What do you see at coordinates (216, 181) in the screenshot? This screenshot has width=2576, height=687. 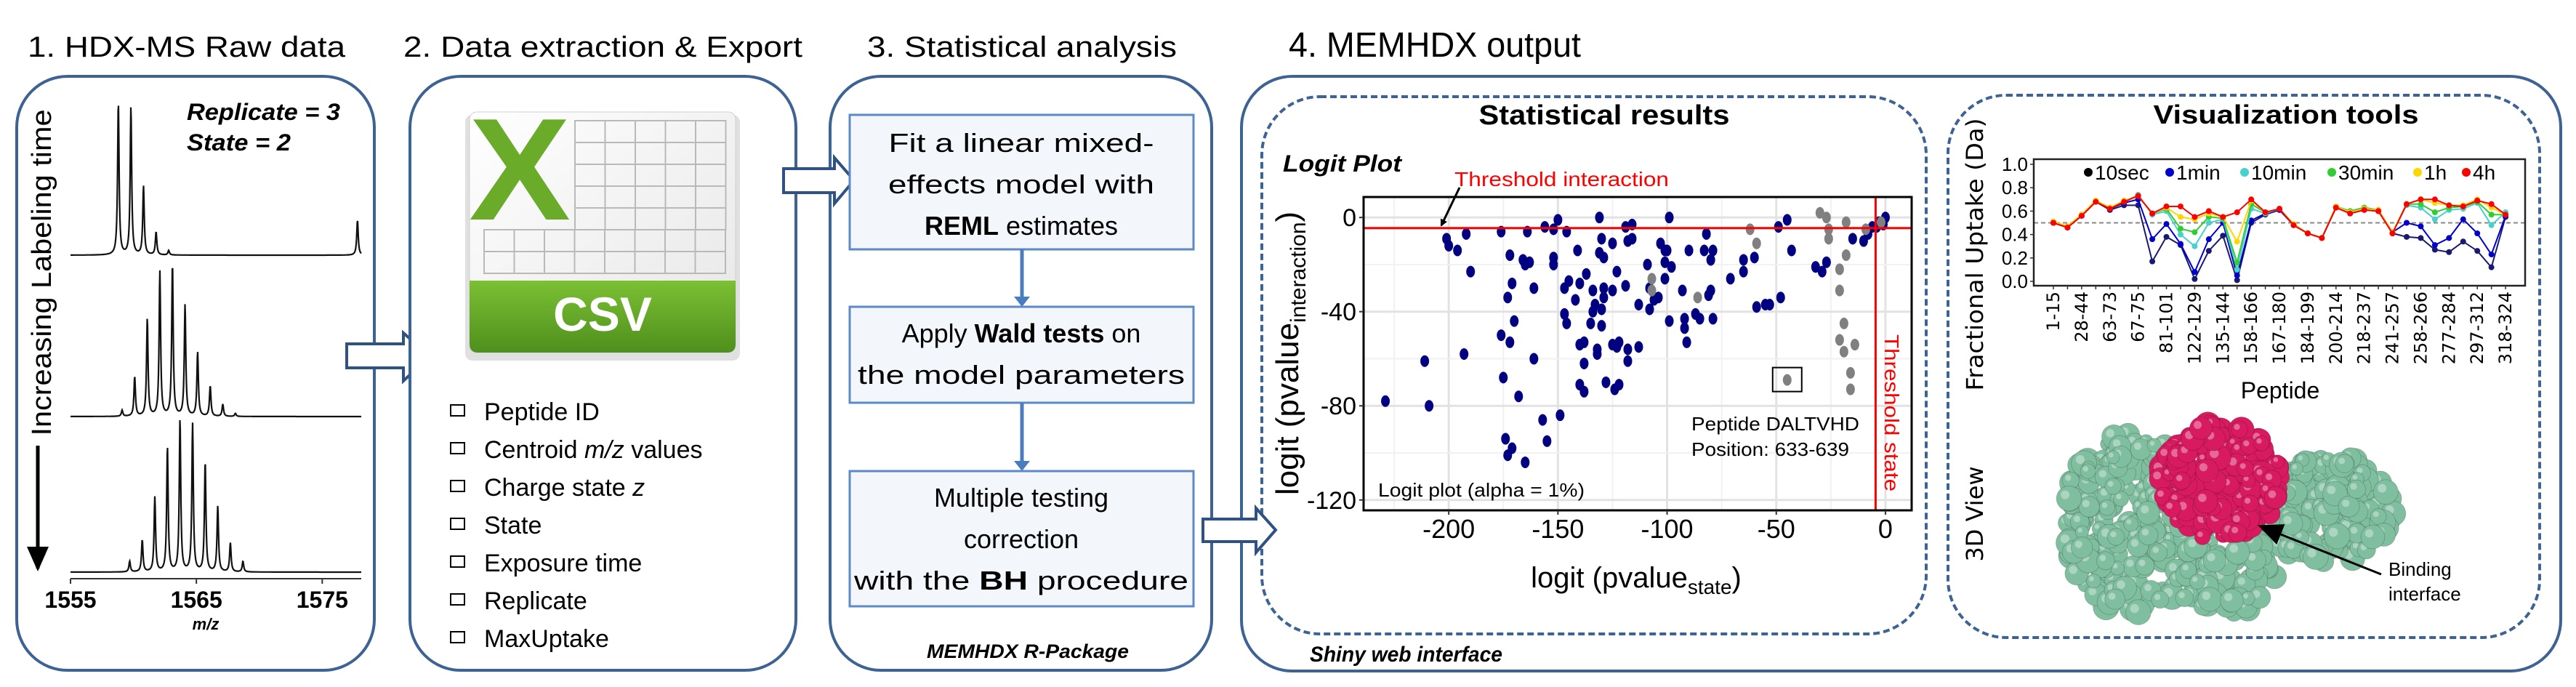 I see `spectrum-trace` at bounding box center [216, 181].